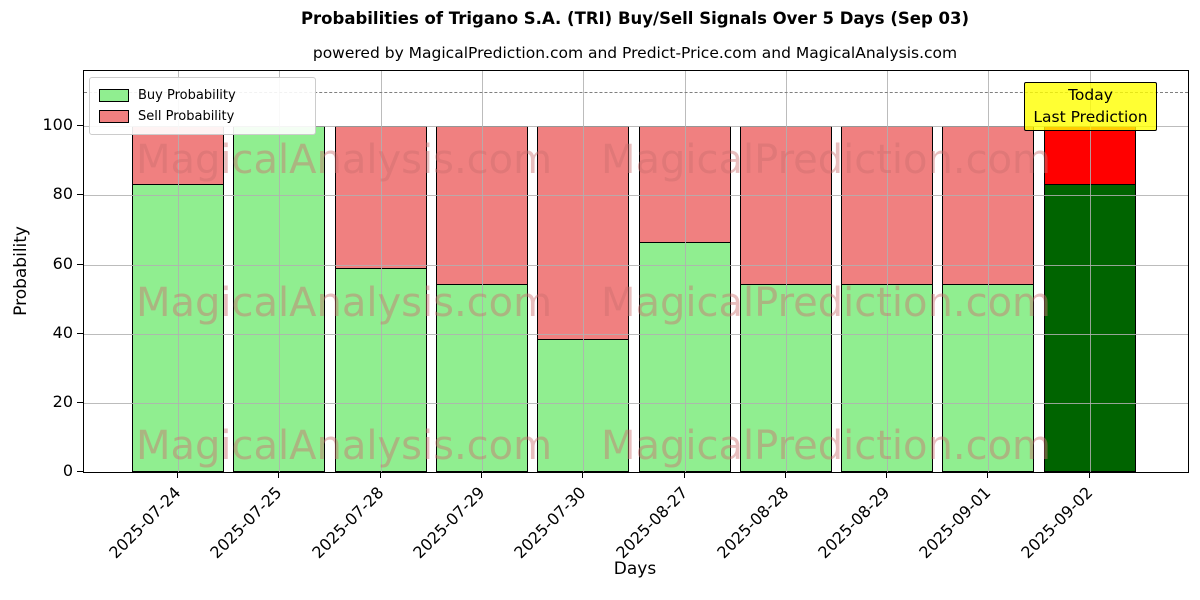 This screenshot has height=600, width=1200. What do you see at coordinates (62, 332) in the screenshot?
I see `y-tick-label: 40` at bounding box center [62, 332].